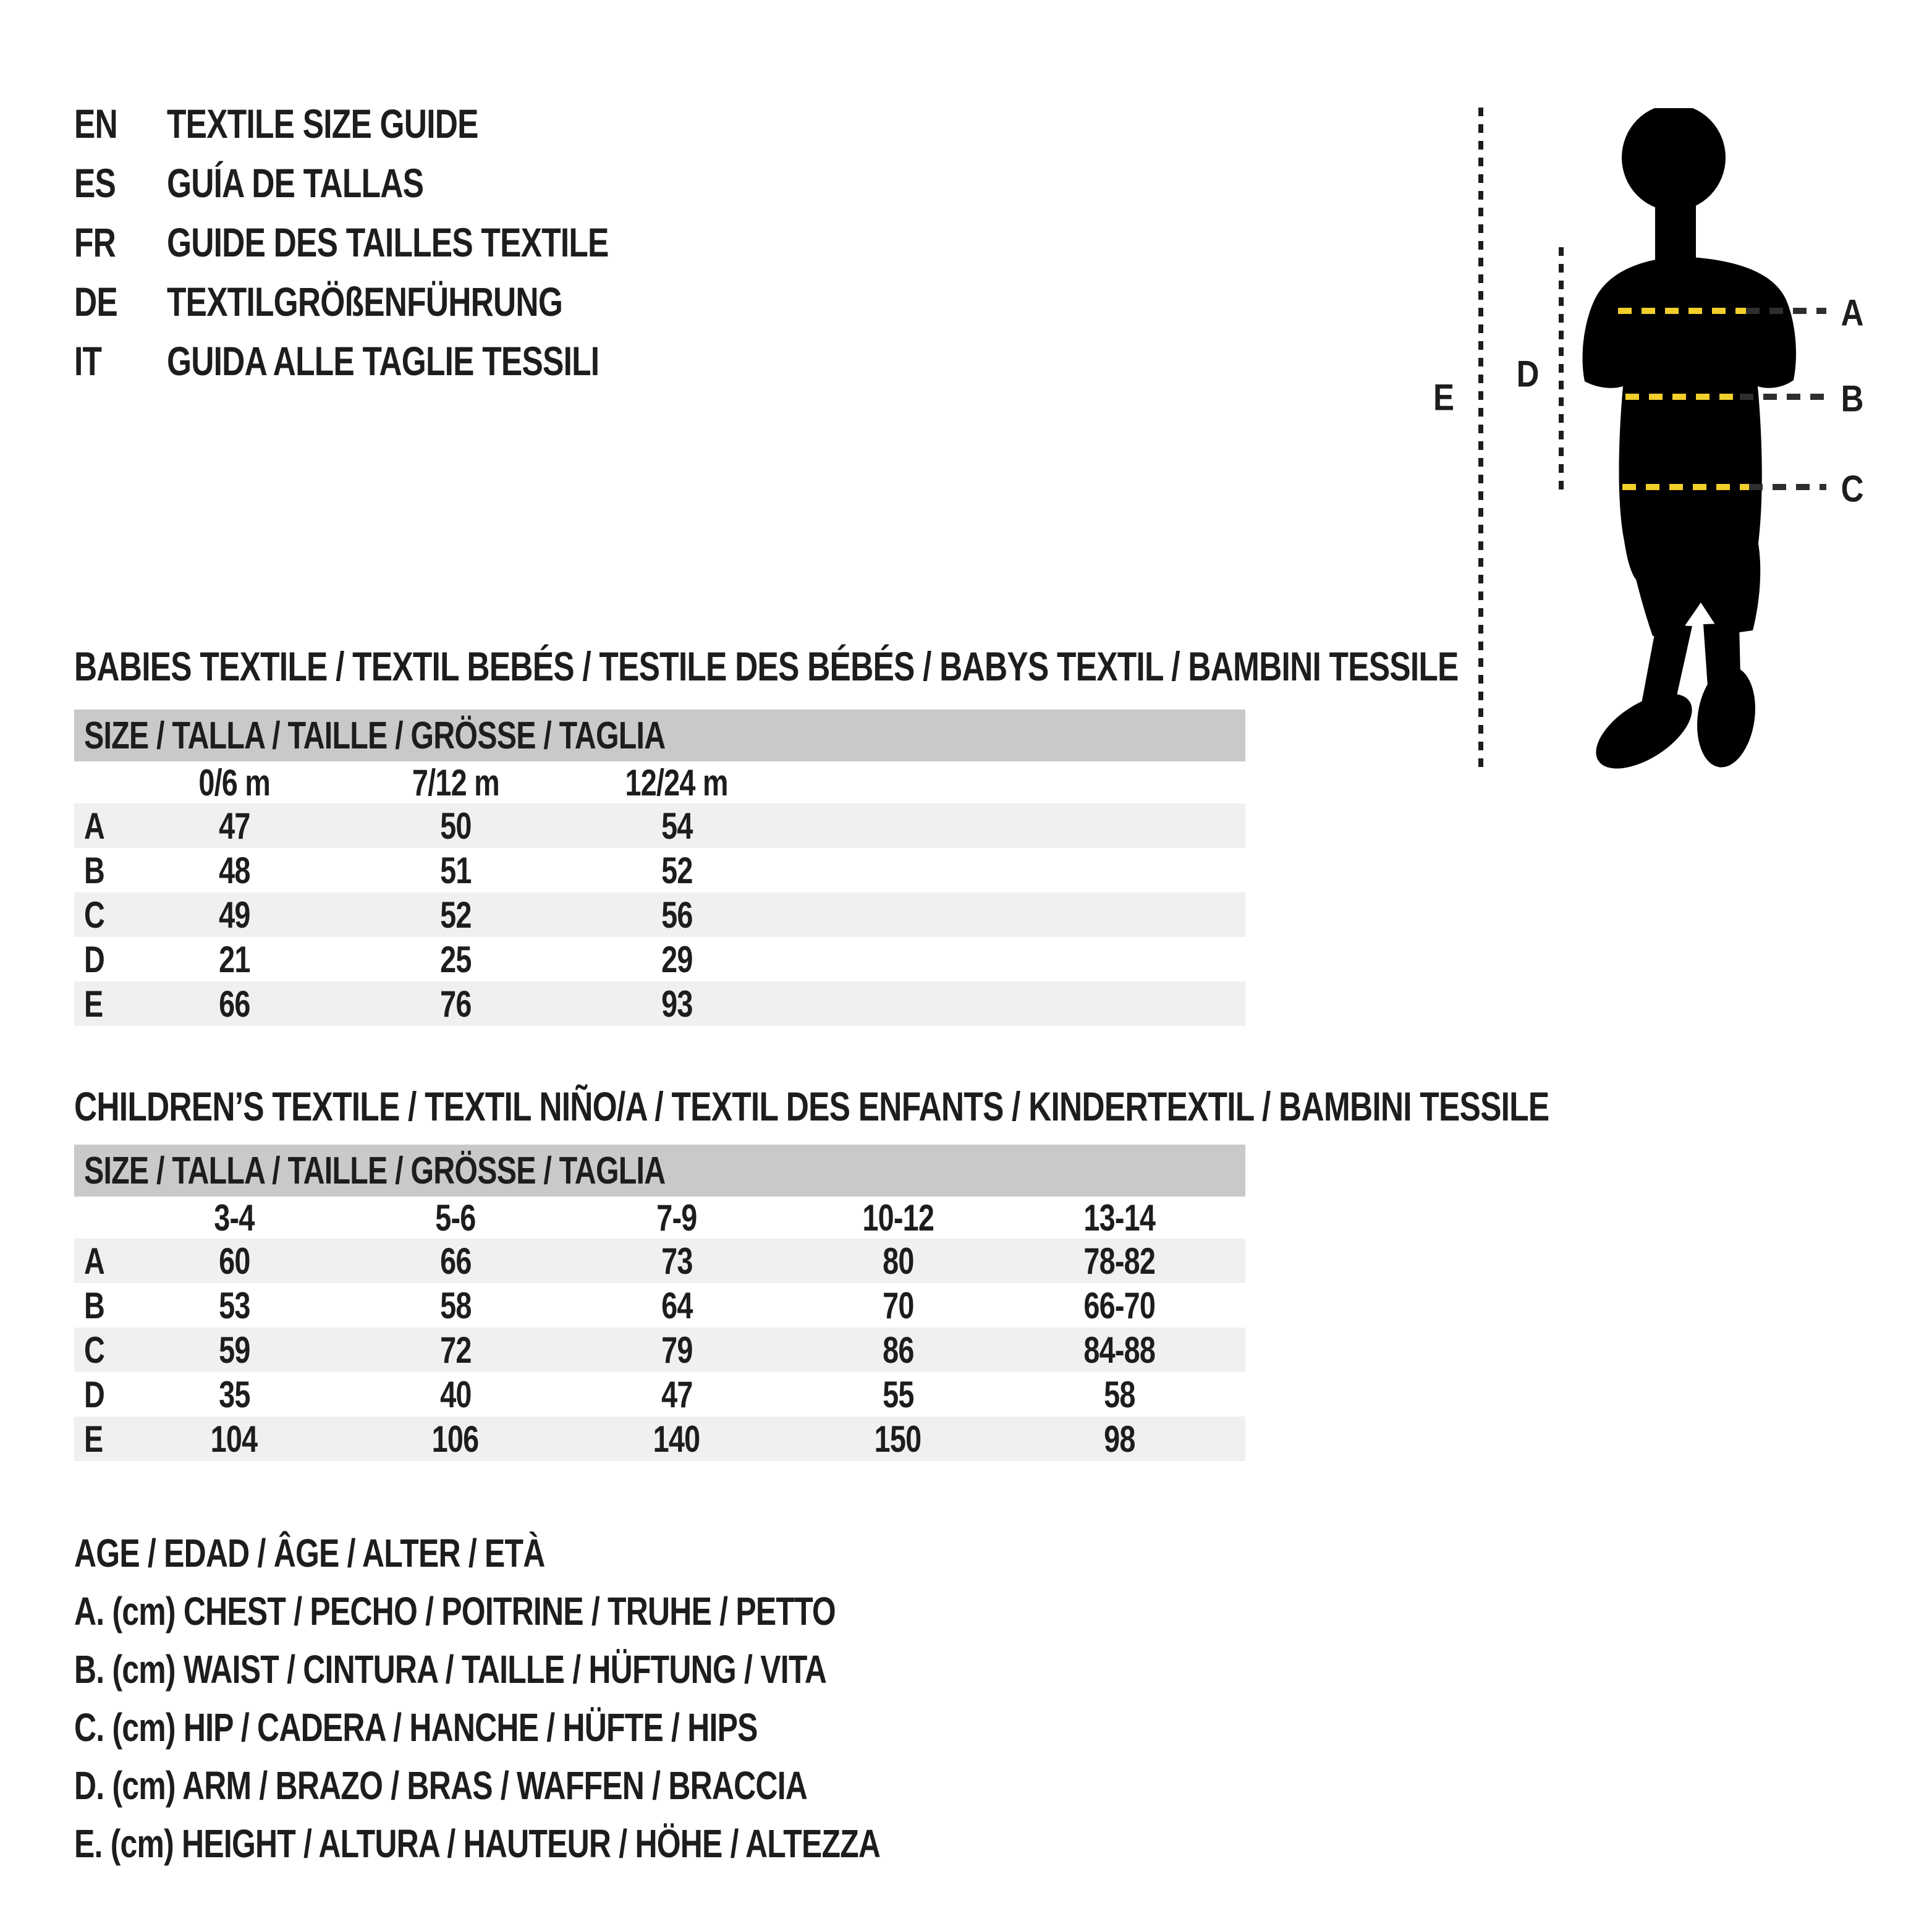 The image size is (1932, 1932). Describe the element at coordinates (1682, 397) in the screenshot. I see `measure-line-b-waist` at that location.